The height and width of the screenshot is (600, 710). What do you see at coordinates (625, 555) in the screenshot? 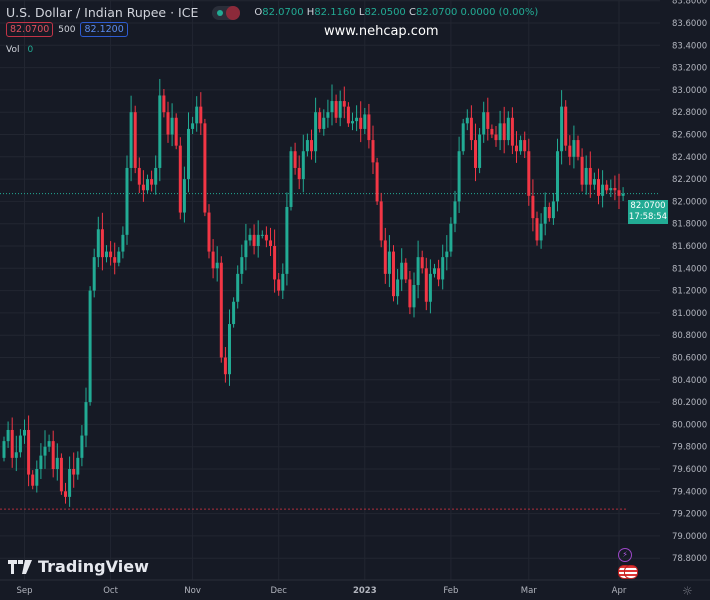
I see `lightning-event-icon: ⚡` at bounding box center [625, 555].